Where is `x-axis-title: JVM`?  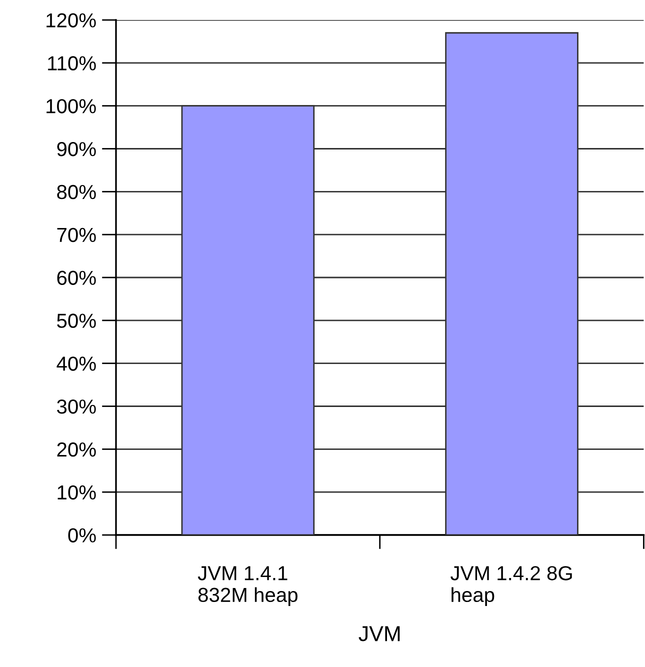 x-axis-title: JVM is located at coordinates (379, 634).